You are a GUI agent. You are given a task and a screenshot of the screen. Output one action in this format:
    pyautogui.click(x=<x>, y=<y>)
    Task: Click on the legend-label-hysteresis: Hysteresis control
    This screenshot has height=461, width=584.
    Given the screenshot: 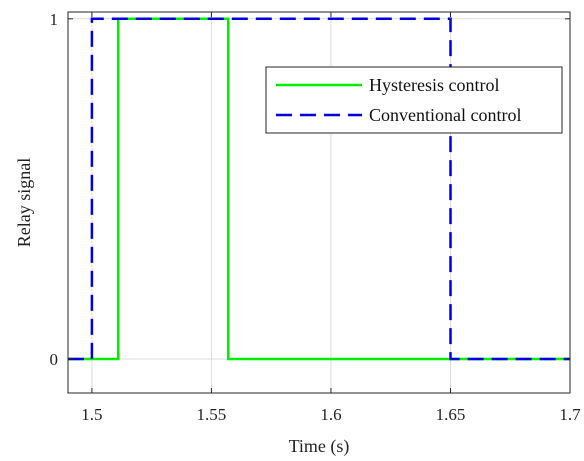 What is the action you would take?
    pyautogui.click(x=434, y=85)
    